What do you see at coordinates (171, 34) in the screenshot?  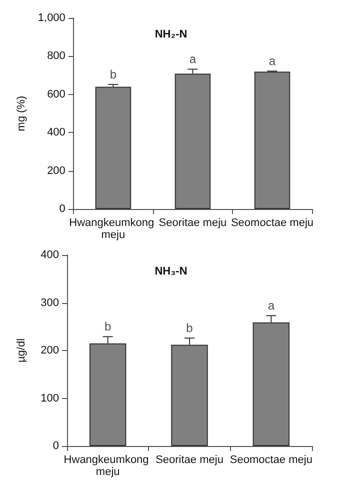 I see `text: NH₂-N` at bounding box center [171, 34].